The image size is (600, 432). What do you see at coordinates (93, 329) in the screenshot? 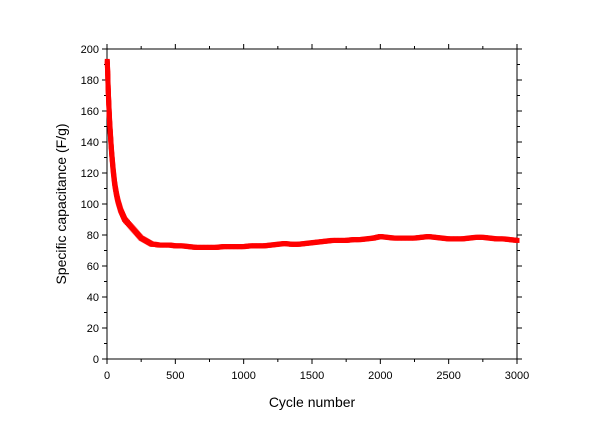
I see `y-tick-label: 20` at bounding box center [93, 329].